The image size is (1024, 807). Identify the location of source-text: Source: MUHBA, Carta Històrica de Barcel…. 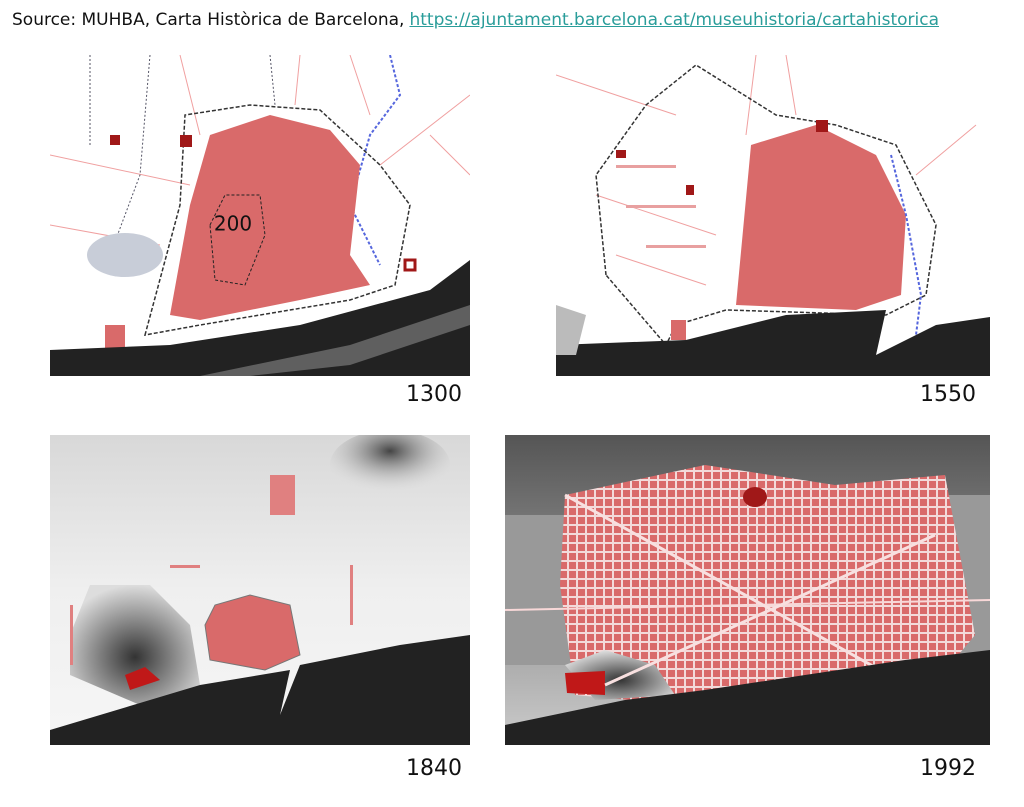
(208, 20).